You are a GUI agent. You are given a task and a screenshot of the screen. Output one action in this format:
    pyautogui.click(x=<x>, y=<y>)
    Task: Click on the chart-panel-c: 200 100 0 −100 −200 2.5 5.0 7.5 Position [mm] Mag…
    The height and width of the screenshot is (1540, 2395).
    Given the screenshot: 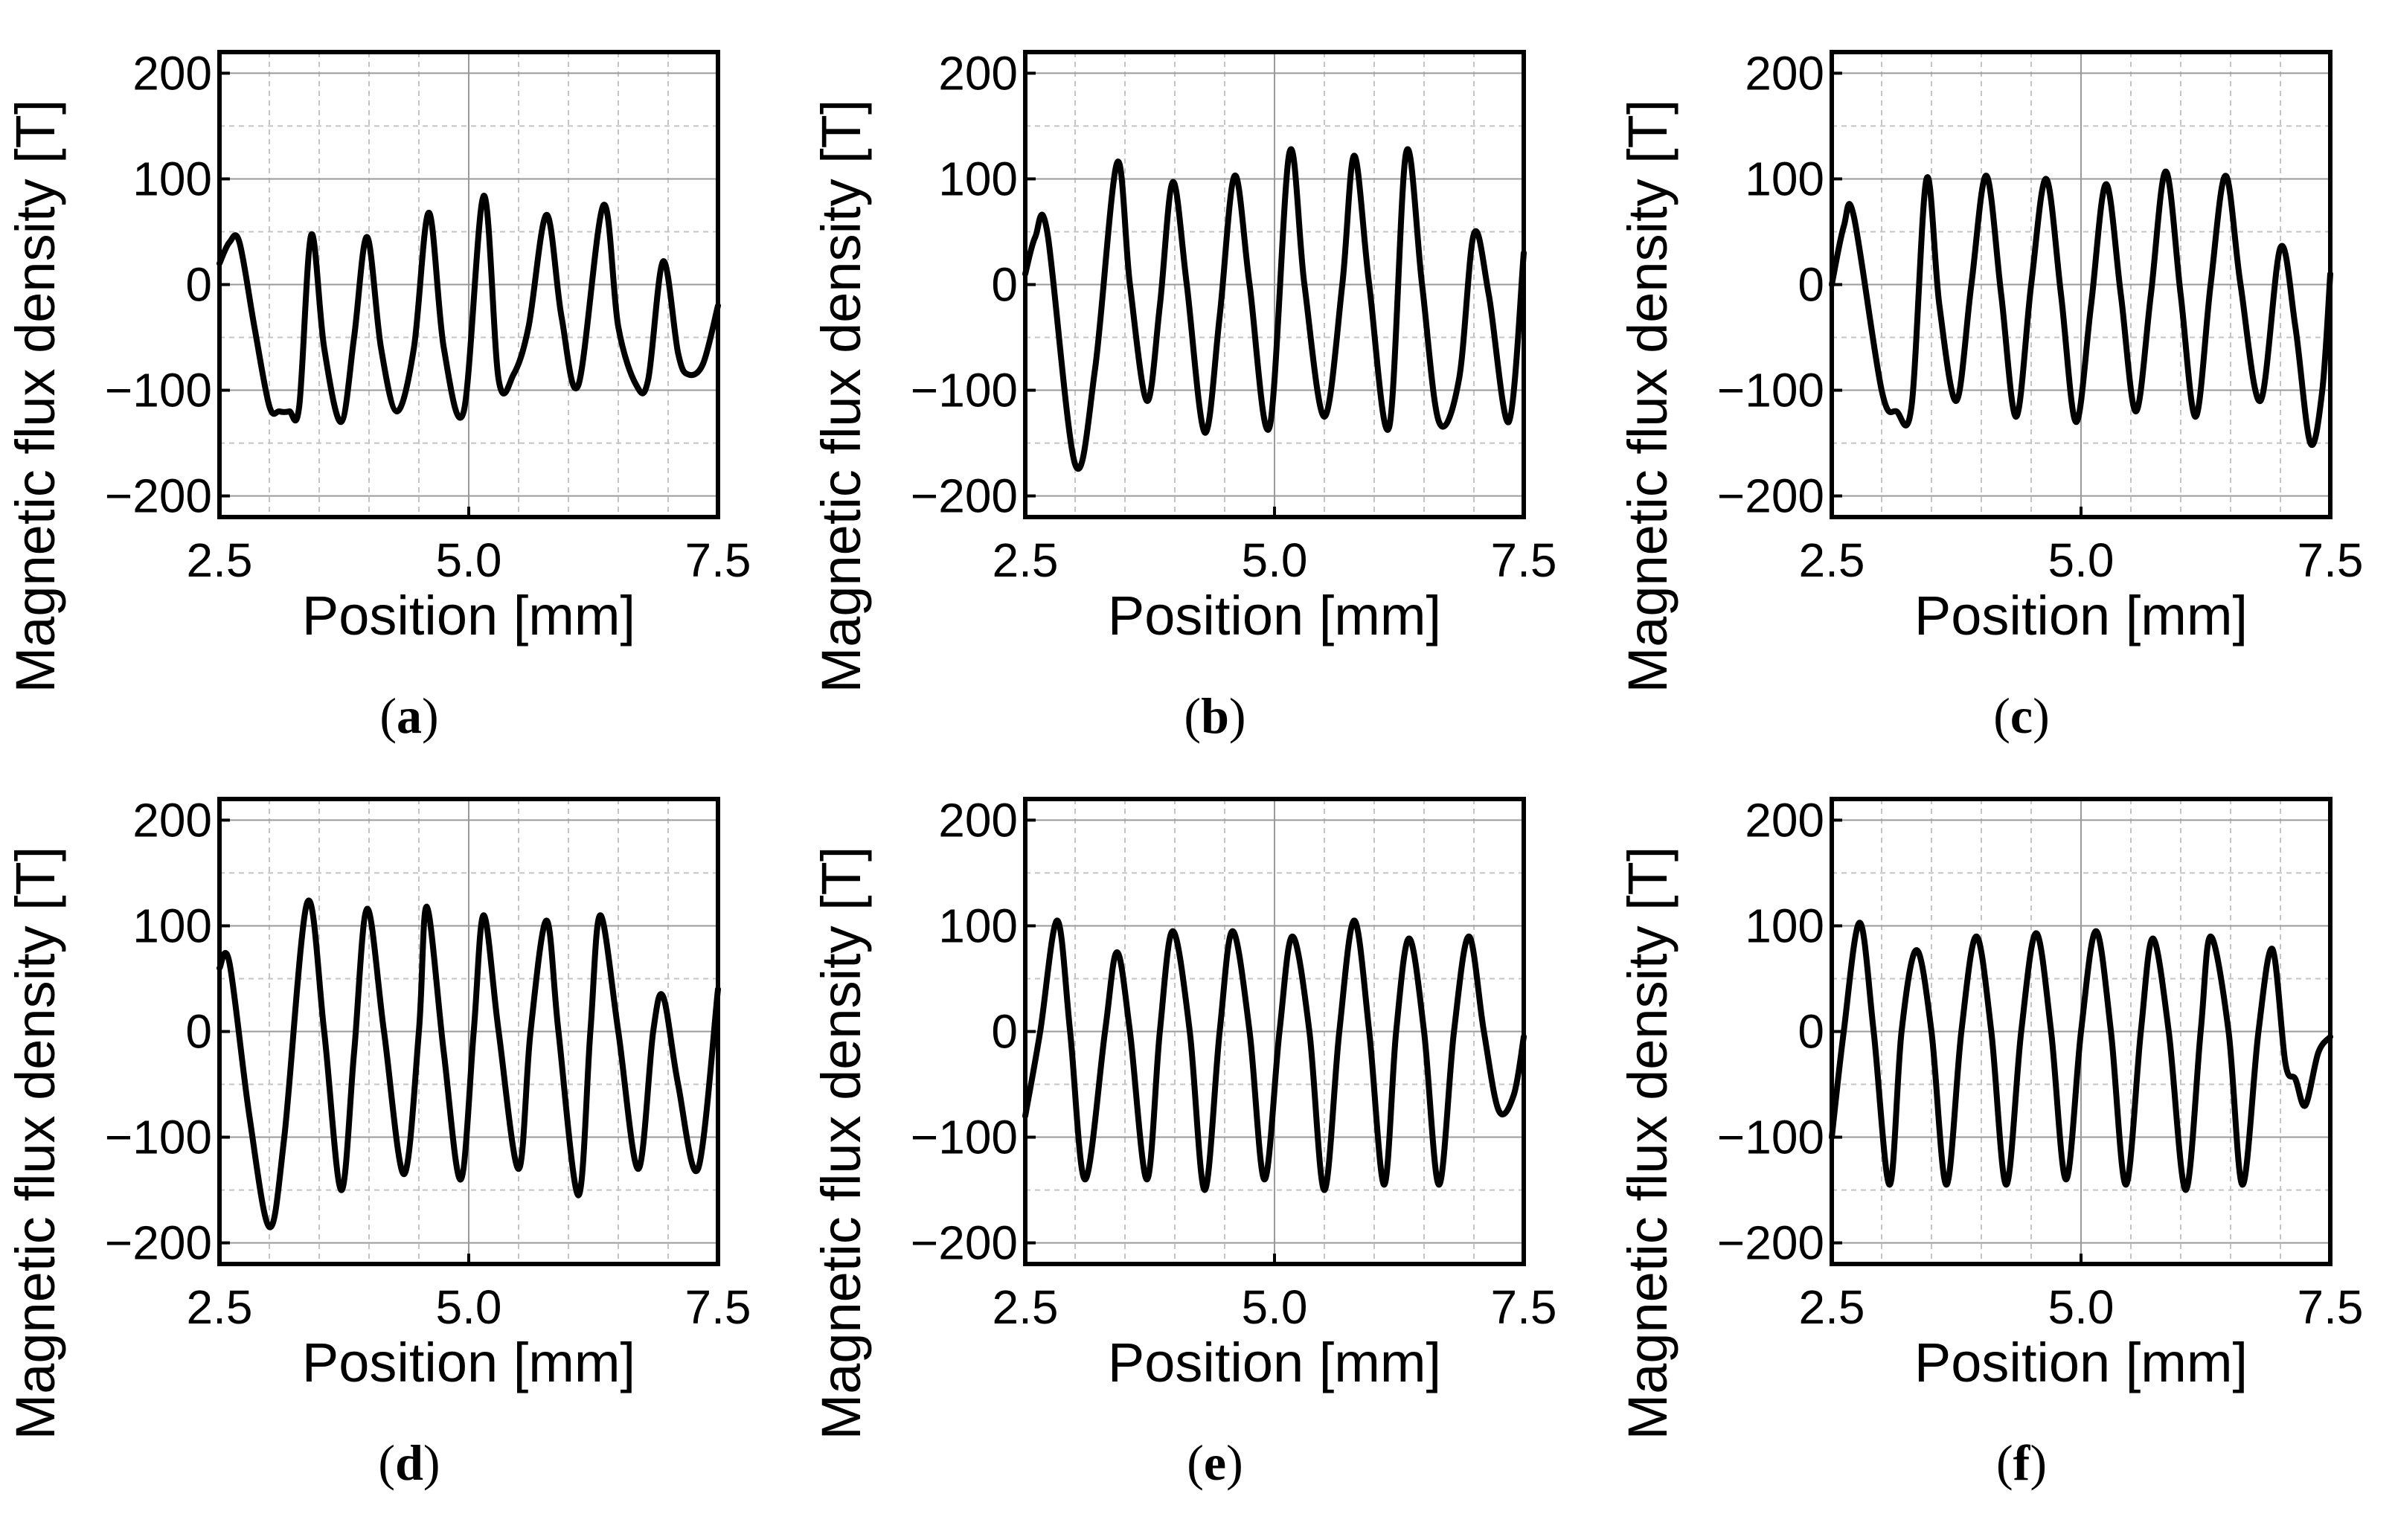 What is the action you would take?
    pyautogui.click(x=1990, y=395)
    